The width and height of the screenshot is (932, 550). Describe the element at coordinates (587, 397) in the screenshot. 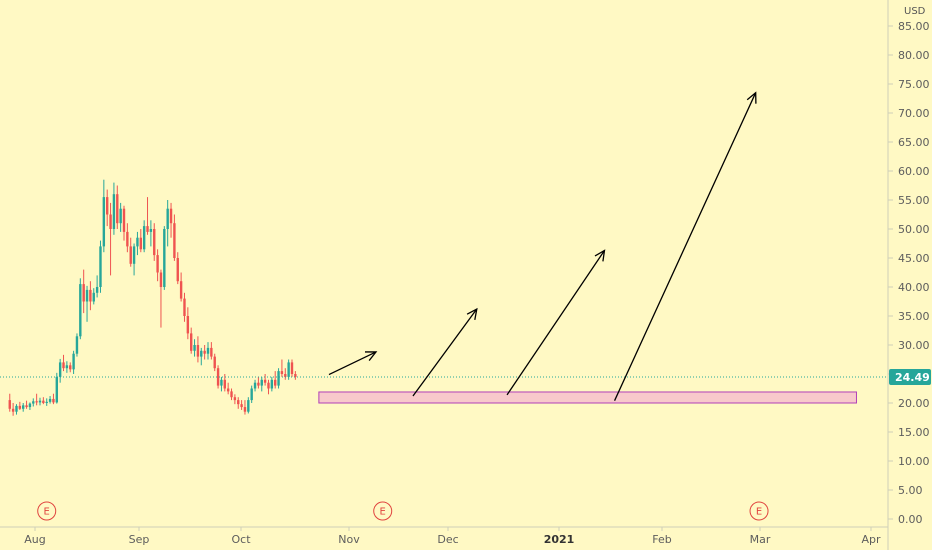

I see `support-zone-rect` at that location.